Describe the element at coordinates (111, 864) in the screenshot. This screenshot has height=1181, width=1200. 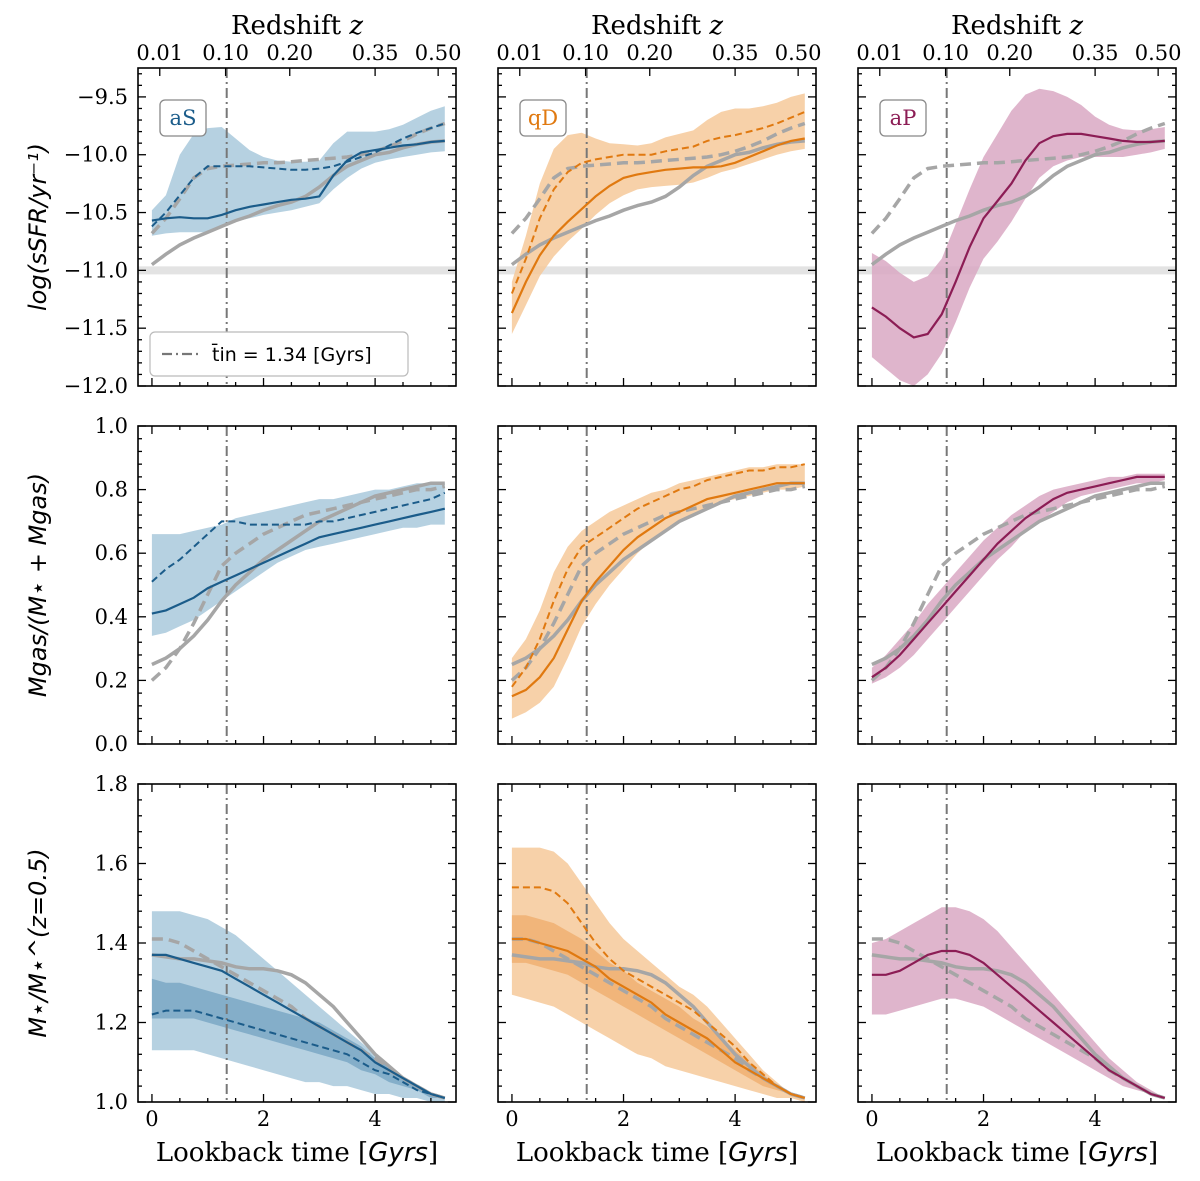
I see `y-tick-label: 1.6` at that location.